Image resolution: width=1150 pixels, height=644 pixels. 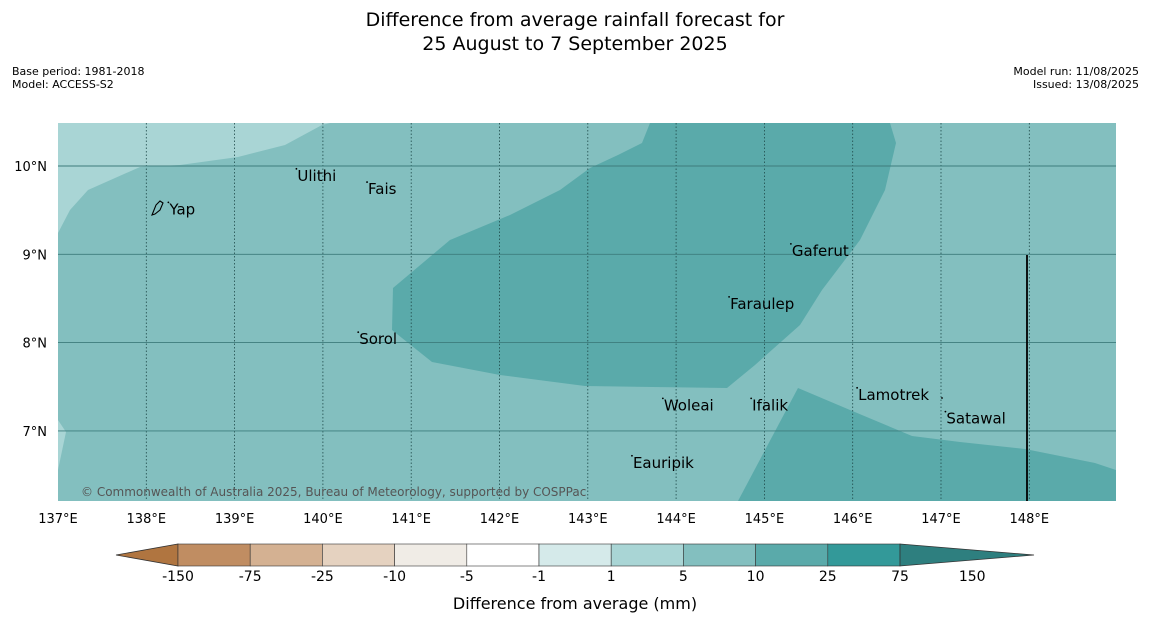 What do you see at coordinates (322, 577) in the screenshot?
I see `colorbar-tick-label: -25` at bounding box center [322, 577].